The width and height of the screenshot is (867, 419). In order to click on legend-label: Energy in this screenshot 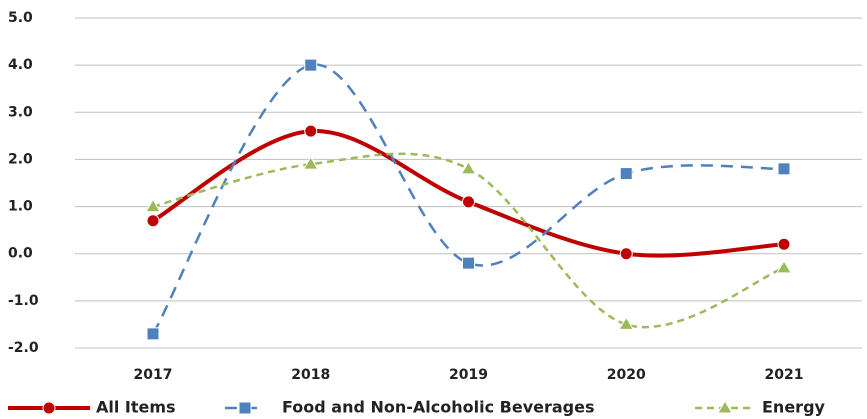, I will do `click(794, 407)`.